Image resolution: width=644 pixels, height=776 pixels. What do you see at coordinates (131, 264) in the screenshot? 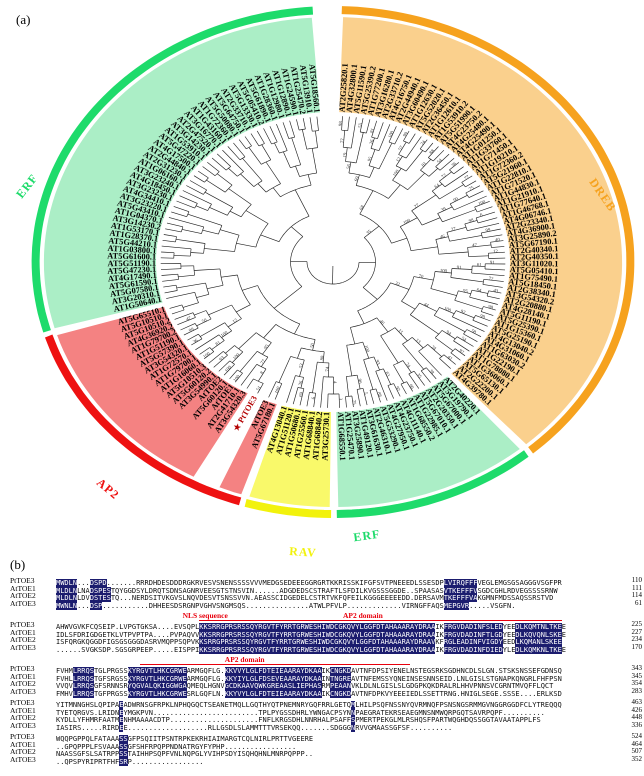
I see `tree-tip-label: AT5G51190.1` at bounding box center [131, 264].